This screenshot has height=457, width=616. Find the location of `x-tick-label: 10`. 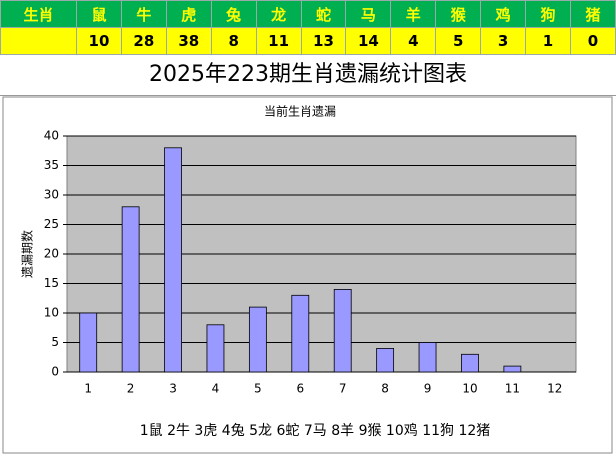

x-tick-label: 10 is located at coordinates (469, 389).